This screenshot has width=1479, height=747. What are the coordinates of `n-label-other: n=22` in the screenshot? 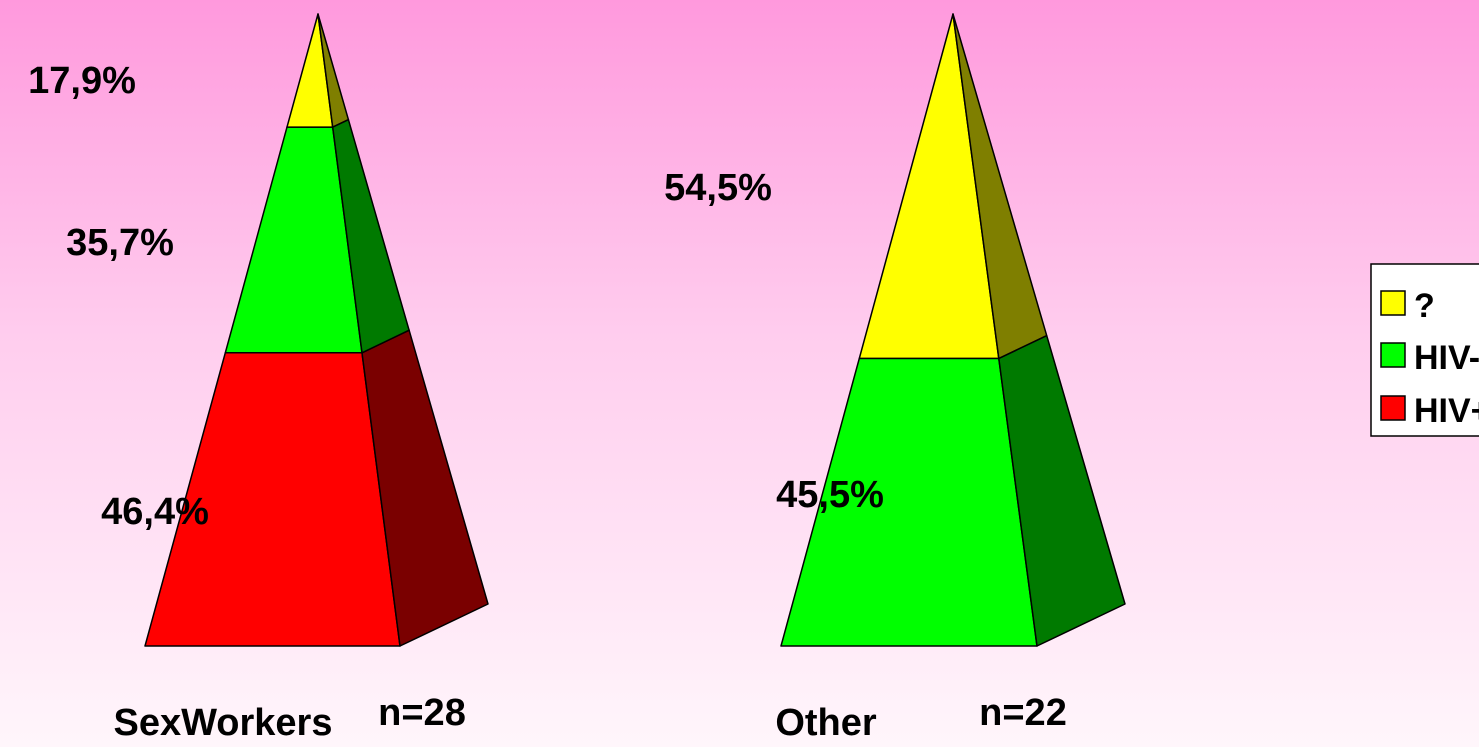 It's located at (1023, 713).